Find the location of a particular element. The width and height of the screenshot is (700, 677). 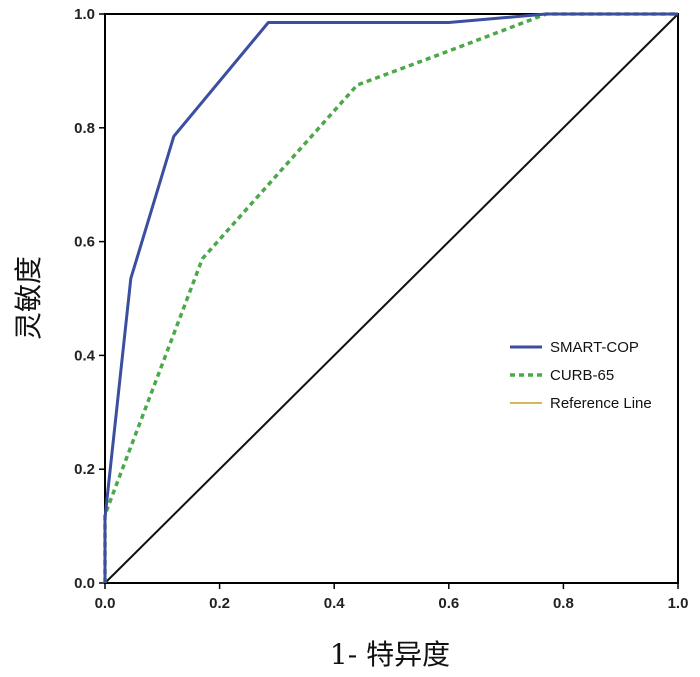

y-tick-label: 0.6 is located at coordinates (84, 242).